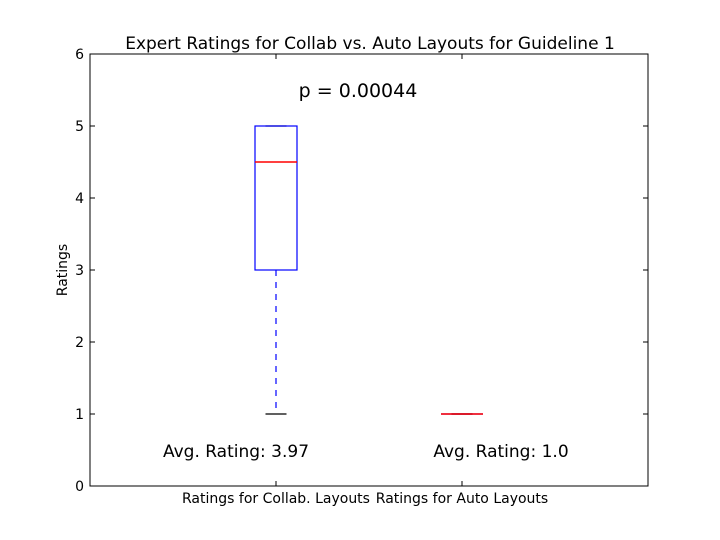  Describe the element at coordinates (79, 127) in the screenshot. I see `y-tick-label: 5` at that location.